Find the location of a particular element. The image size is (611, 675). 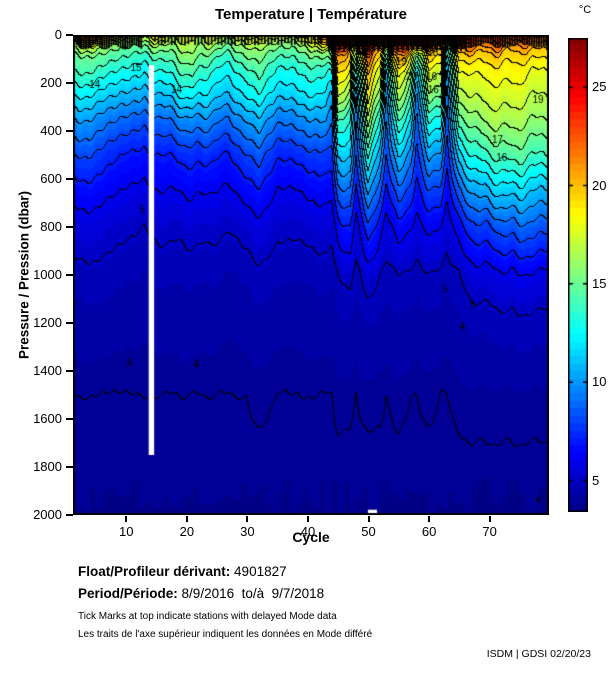

colorbar-tick-label: 20 is located at coordinates (599, 185).